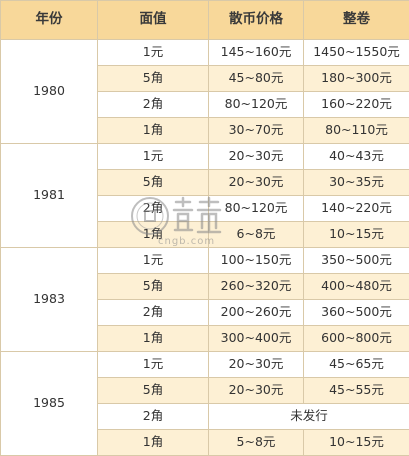  I want to click on loose-price-cell: 45~80元, so click(256, 79).